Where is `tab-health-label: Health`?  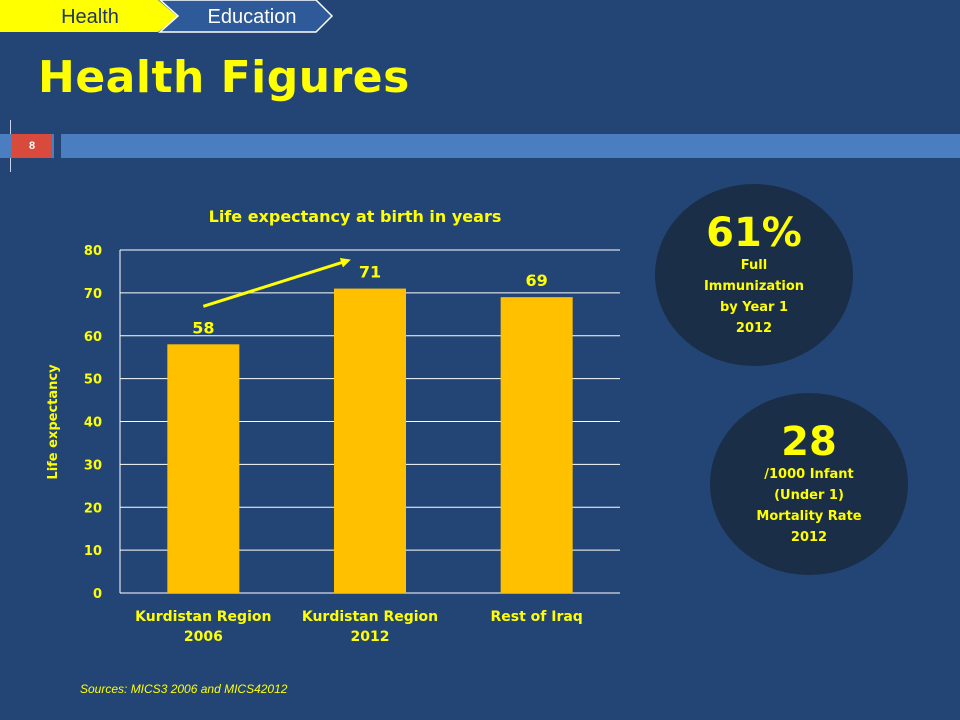 tab-health-label: Health is located at coordinates (90, 17).